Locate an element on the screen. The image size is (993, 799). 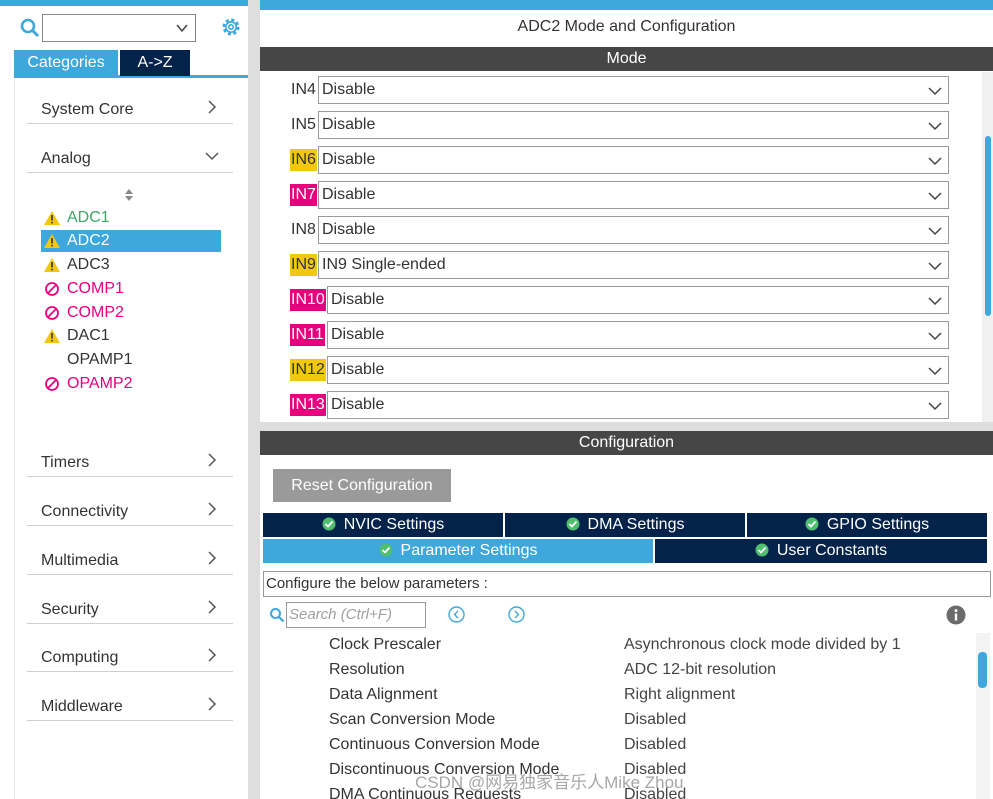
parameter-row: Continuous Conversion Mode Disabled is located at coordinates (620, 745).